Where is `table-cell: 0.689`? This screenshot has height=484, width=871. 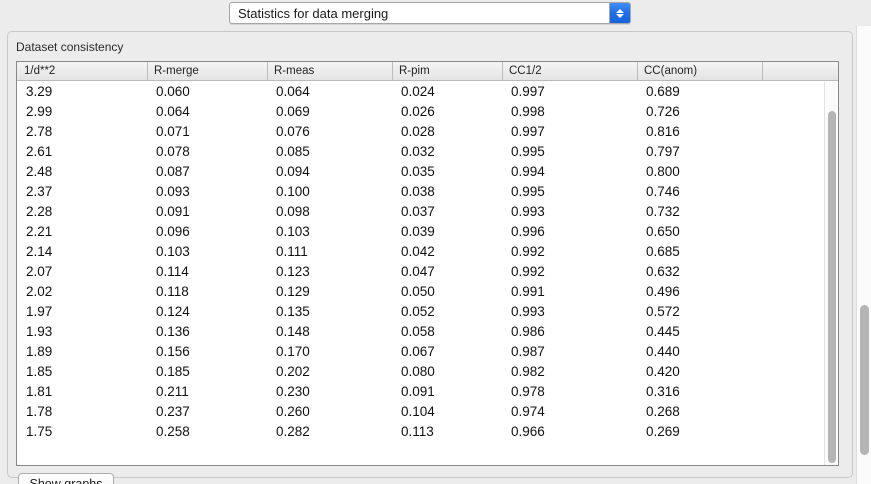
table-cell: 0.689 is located at coordinates (663, 91).